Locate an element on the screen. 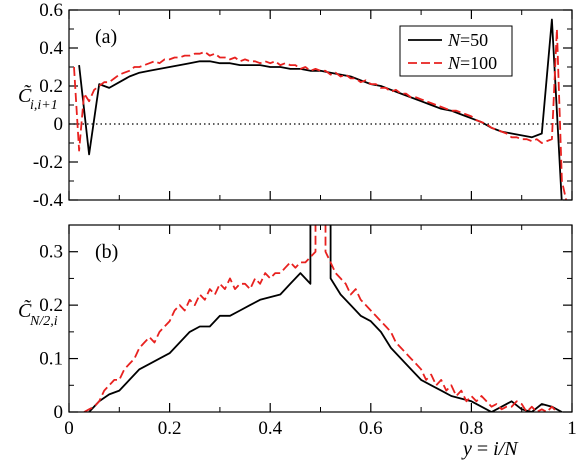 This screenshot has height=462, width=581. panel-b-ylabel: C̃ N/2,i is located at coordinates (38, 314).